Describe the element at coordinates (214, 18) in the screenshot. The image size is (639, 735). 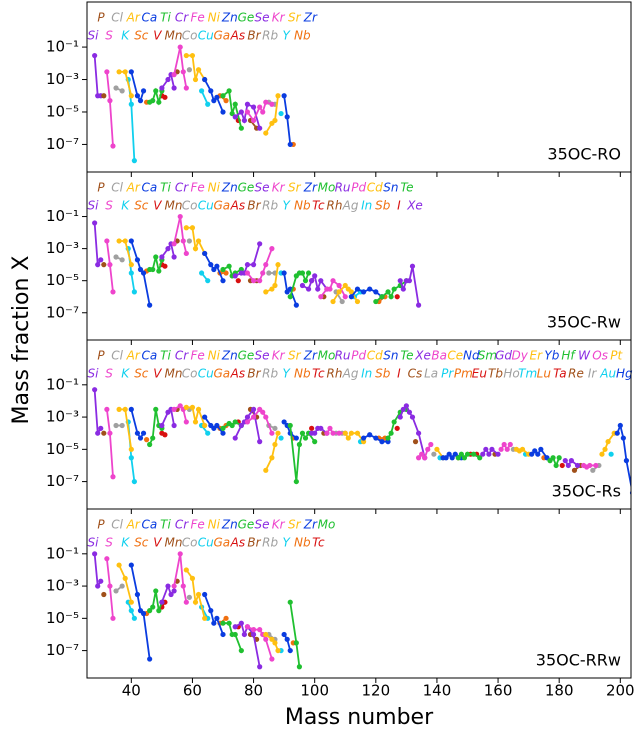
I see `element-label: Ni` at that location.